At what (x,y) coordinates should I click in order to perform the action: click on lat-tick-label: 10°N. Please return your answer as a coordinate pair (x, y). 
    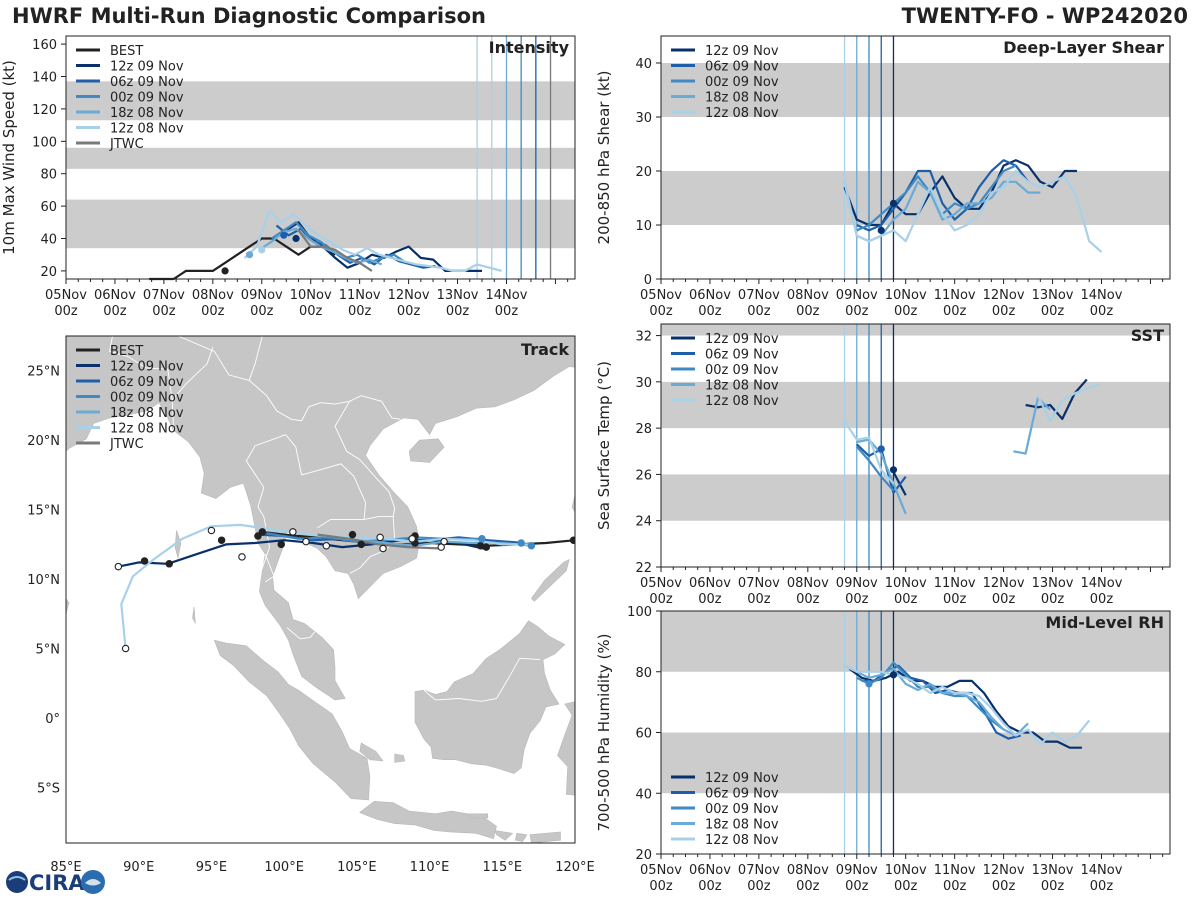
    Looking at the image, I should click on (43, 580).